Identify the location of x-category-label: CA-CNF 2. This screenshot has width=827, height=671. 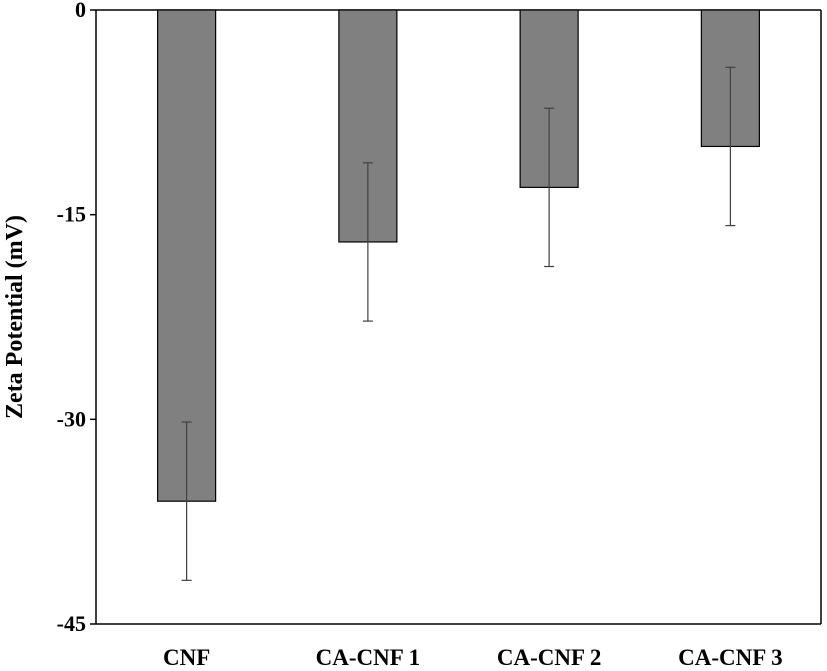
(549, 657).